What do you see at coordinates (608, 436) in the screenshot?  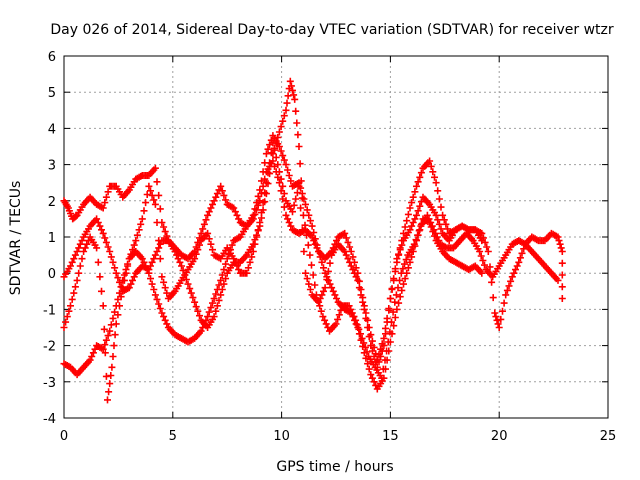 I see `x-tick-label: 25` at bounding box center [608, 436].